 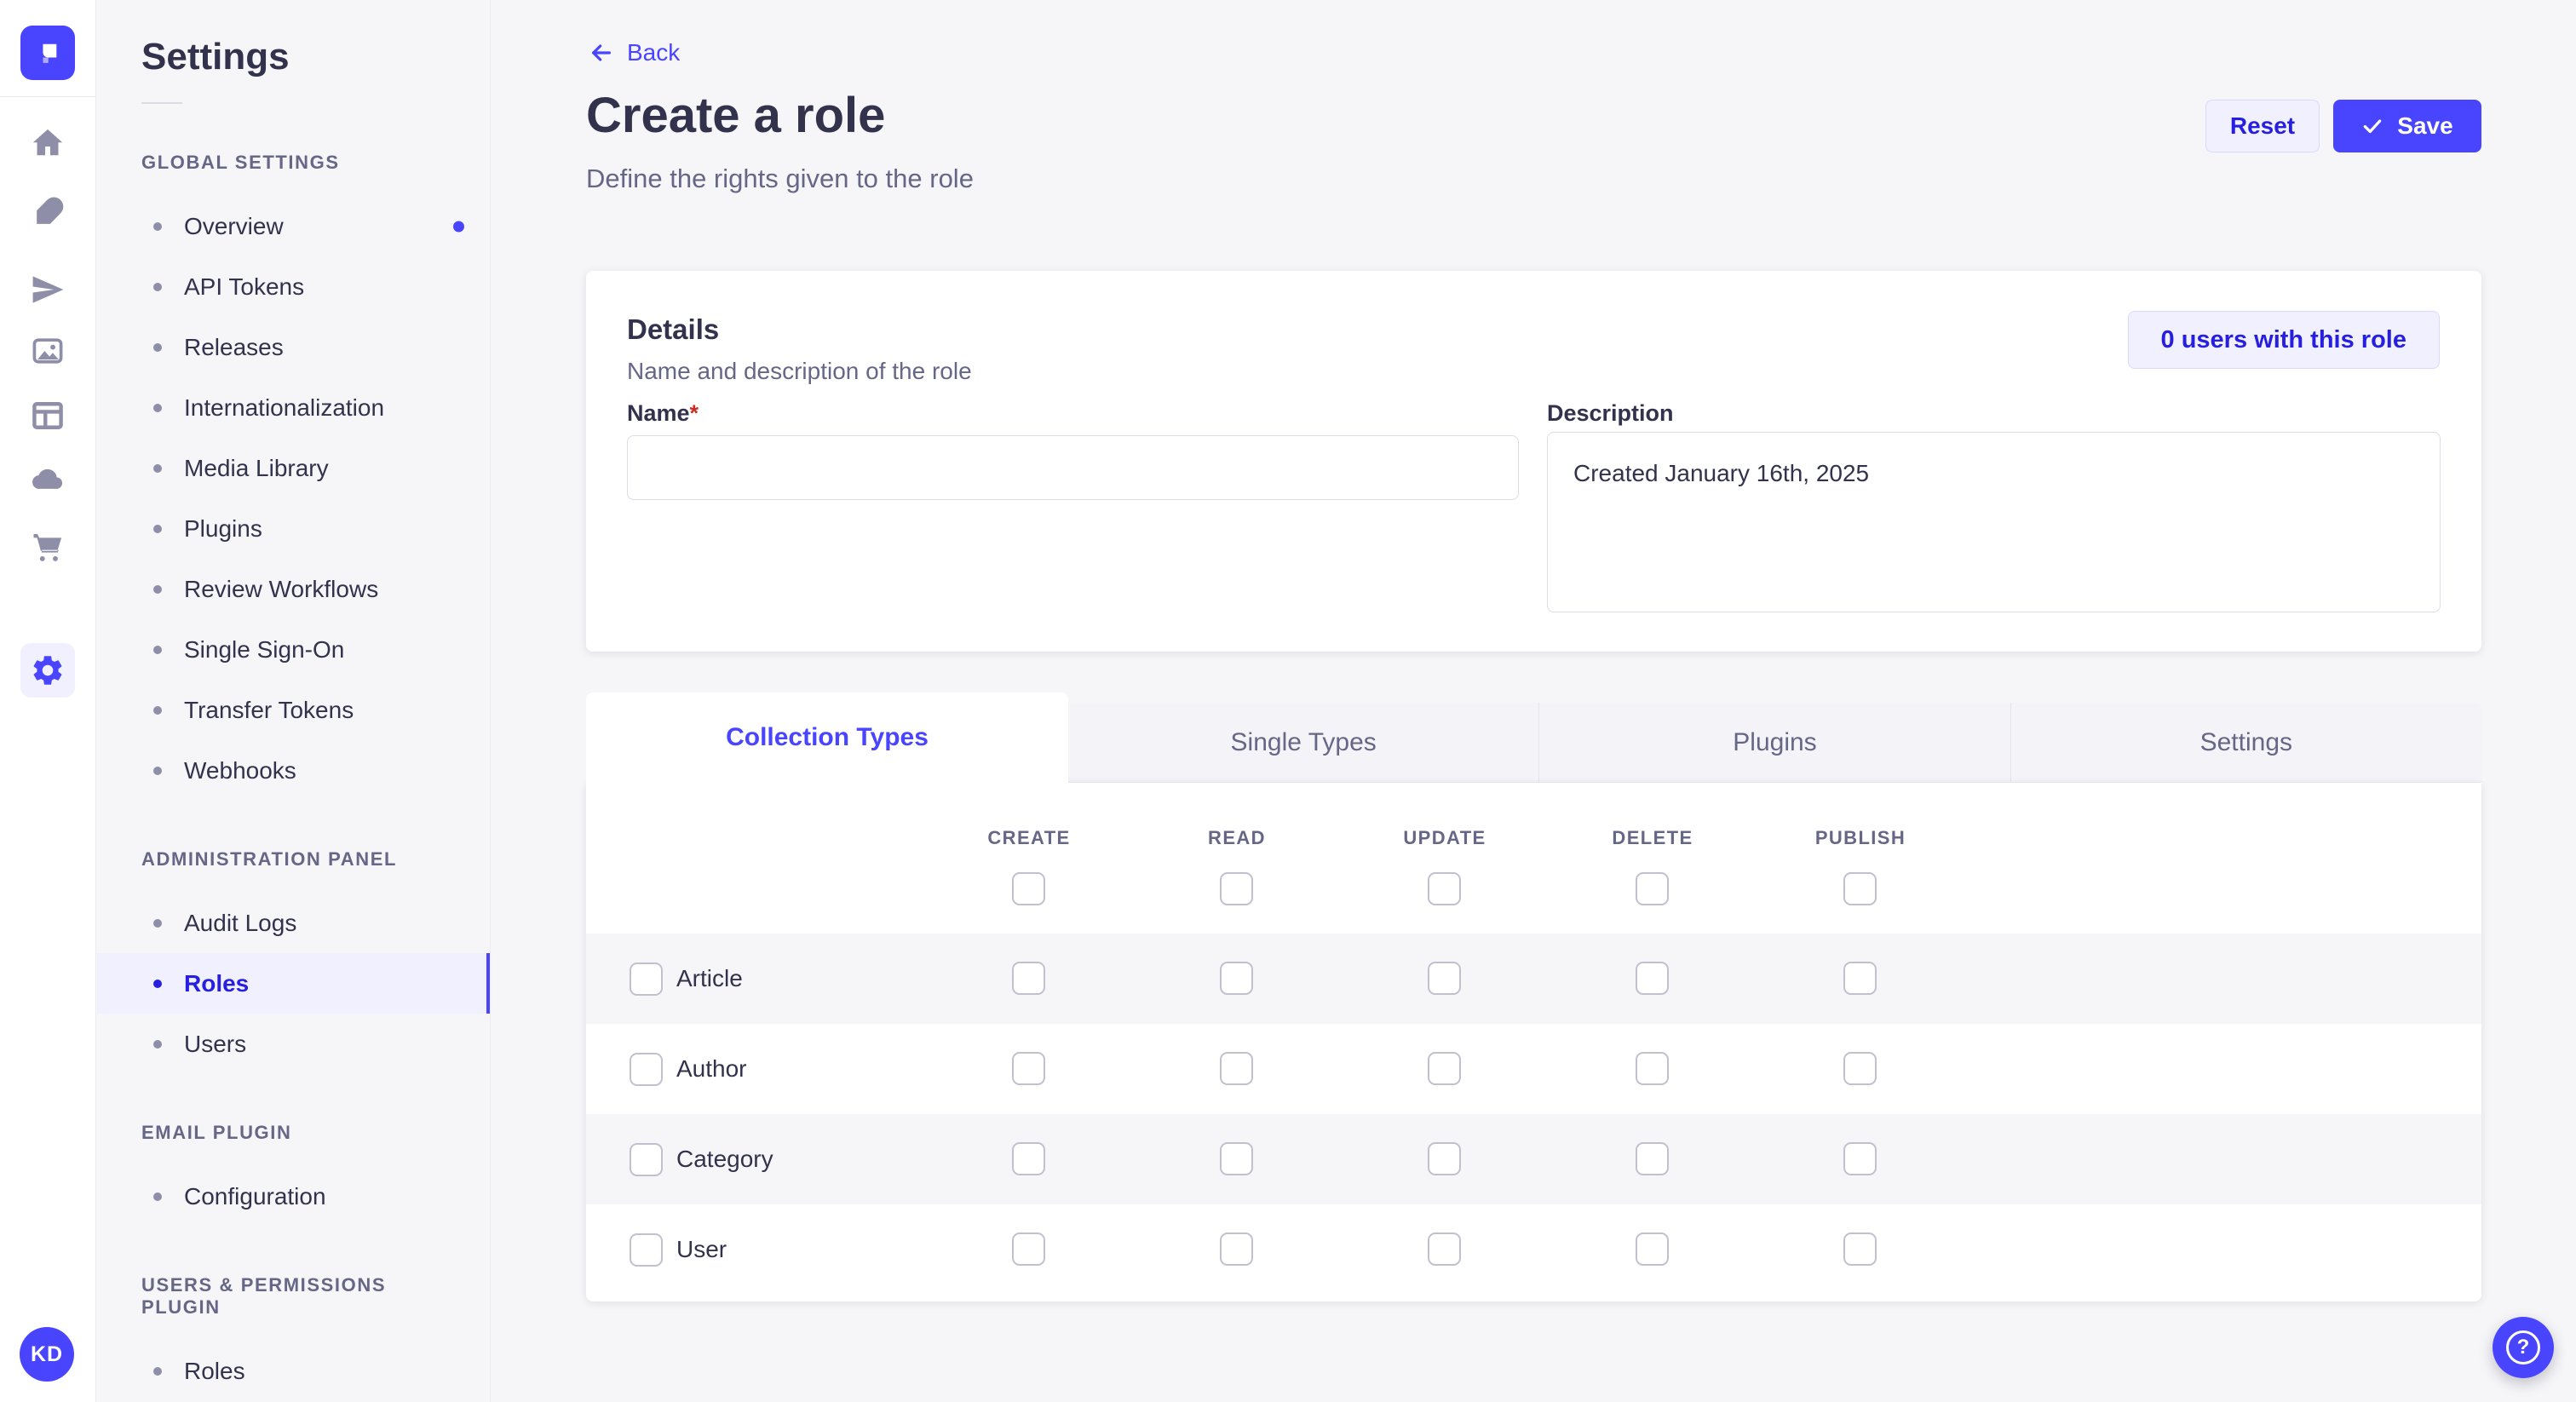 I want to click on article-create-checkbox, so click(x=1029, y=979).